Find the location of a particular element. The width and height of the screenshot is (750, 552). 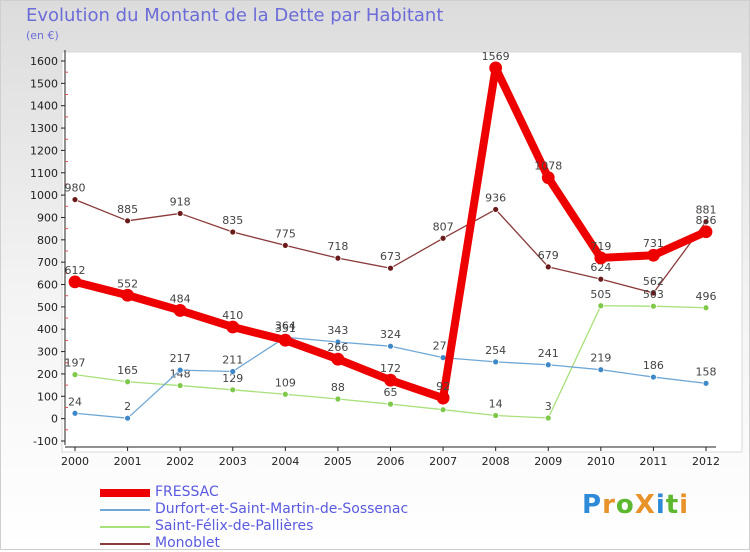

data-label: 835 is located at coordinates (232, 220).